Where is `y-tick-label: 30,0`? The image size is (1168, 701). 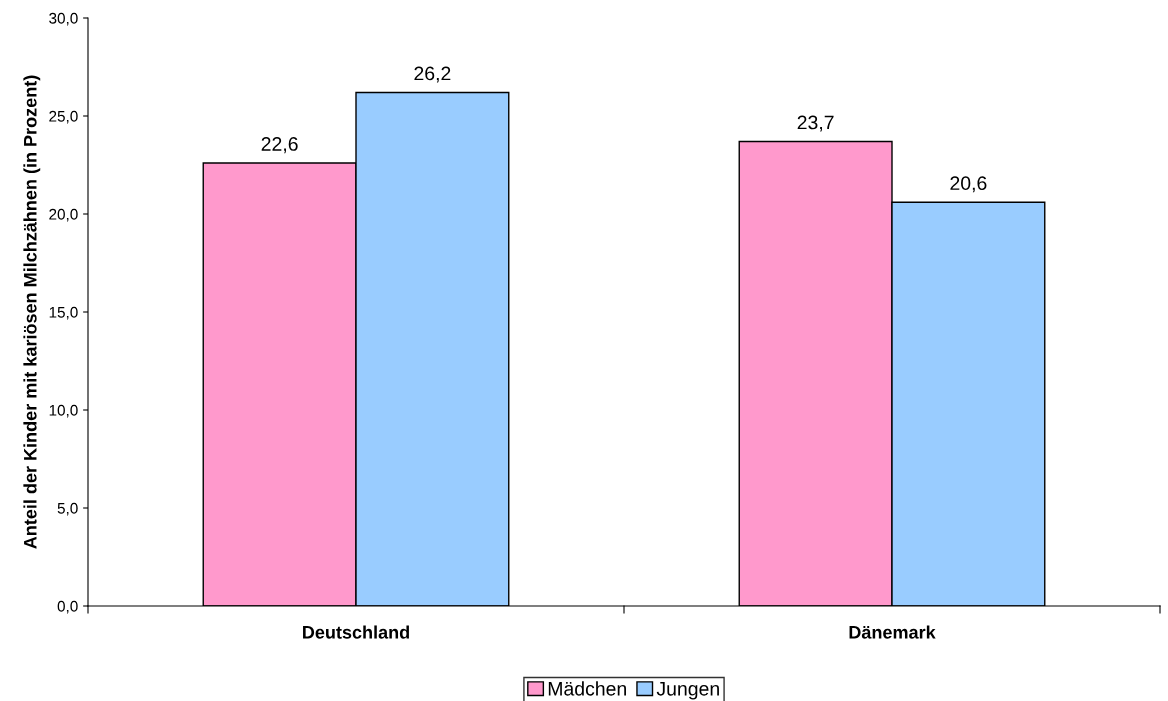
y-tick-label: 30,0 is located at coordinates (63, 19).